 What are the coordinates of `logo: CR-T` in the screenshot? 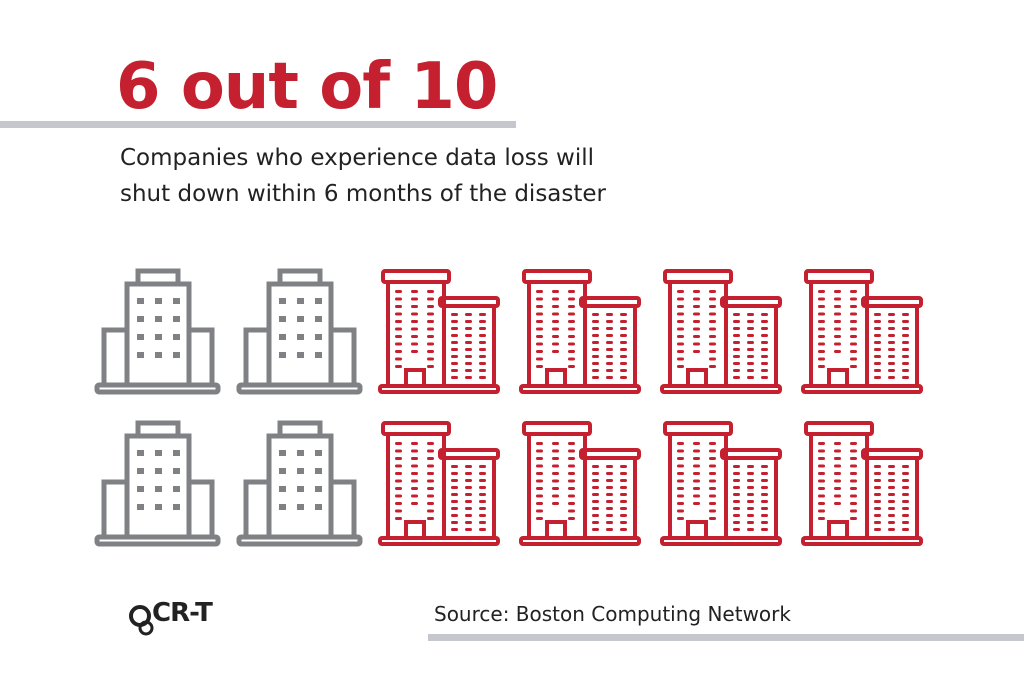 It's located at (182, 613).